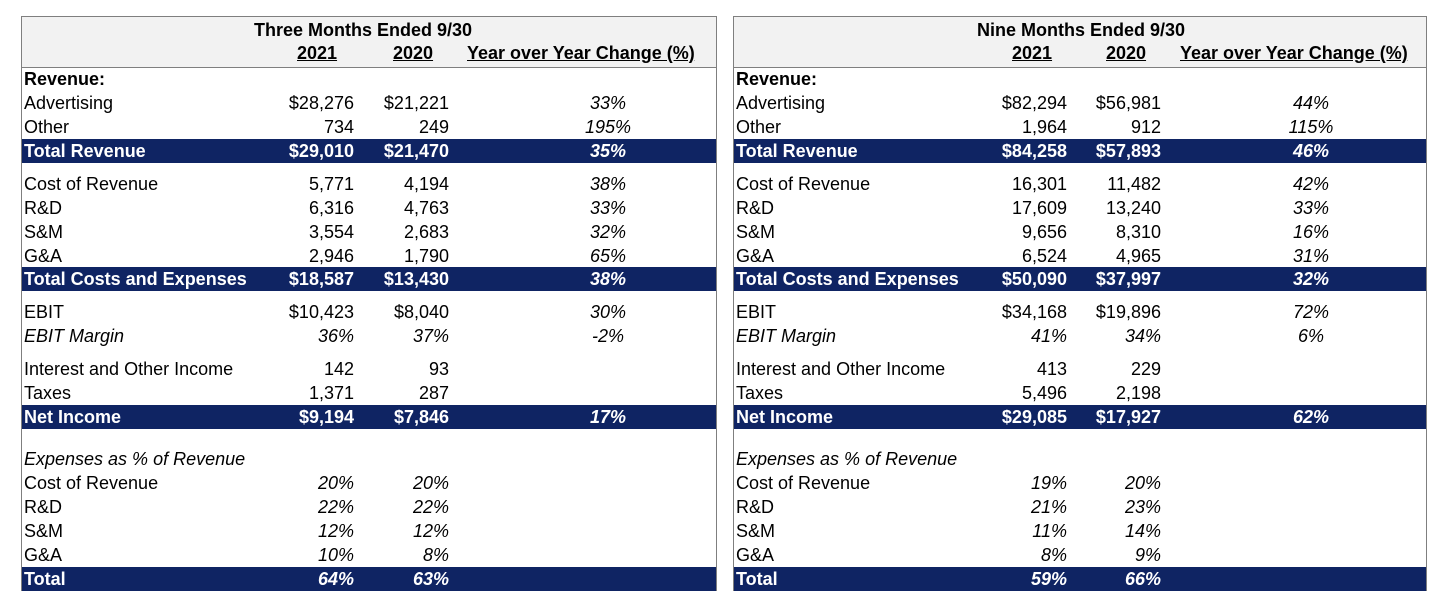 The image size is (1456, 611). What do you see at coordinates (430, 507) in the screenshot?
I see `value-2020: 22%` at bounding box center [430, 507].